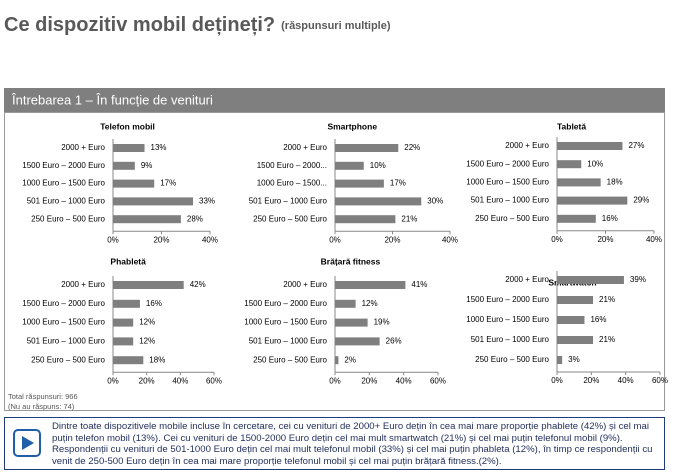 Image resolution: width=679 pixels, height=474 pixels. I want to click on value-label: 27%, so click(636, 145).